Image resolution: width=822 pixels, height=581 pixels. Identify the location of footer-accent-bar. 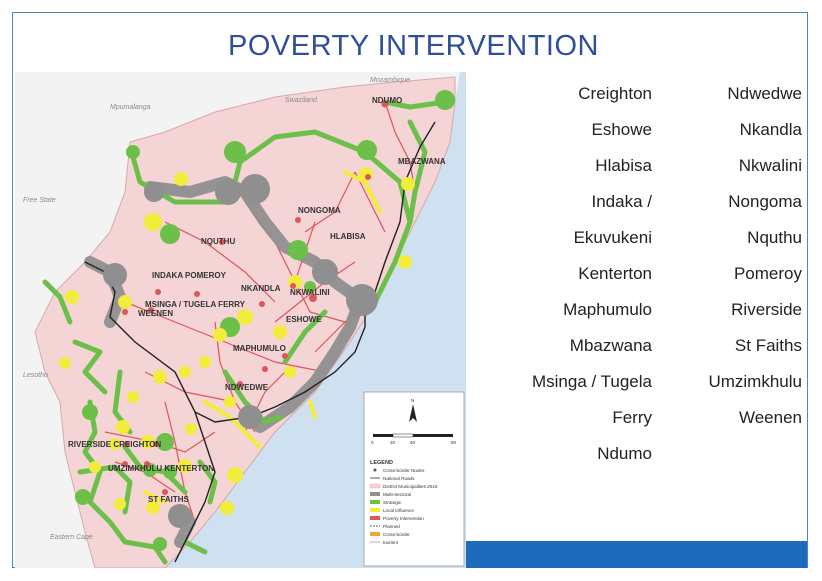
(636, 554).